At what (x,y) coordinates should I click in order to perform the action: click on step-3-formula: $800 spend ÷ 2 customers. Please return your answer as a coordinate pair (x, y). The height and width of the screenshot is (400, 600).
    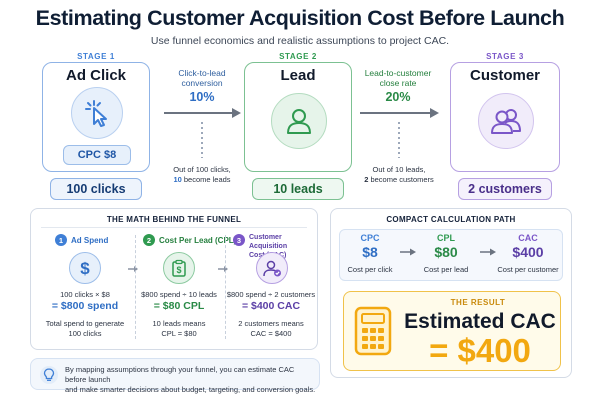
    Looking at the image, I should click on (271, 294).